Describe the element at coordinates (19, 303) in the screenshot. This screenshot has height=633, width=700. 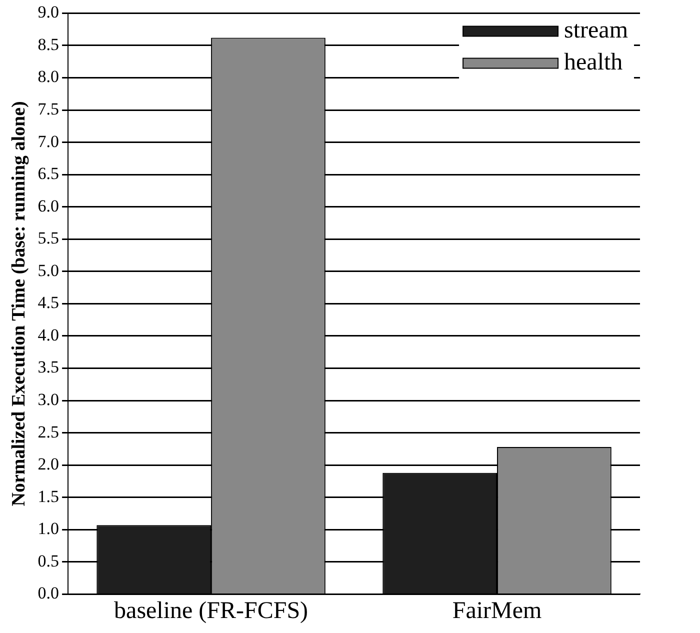
I see `y-axis-title: Normalized Execution Time (base: running alone)` at that location.